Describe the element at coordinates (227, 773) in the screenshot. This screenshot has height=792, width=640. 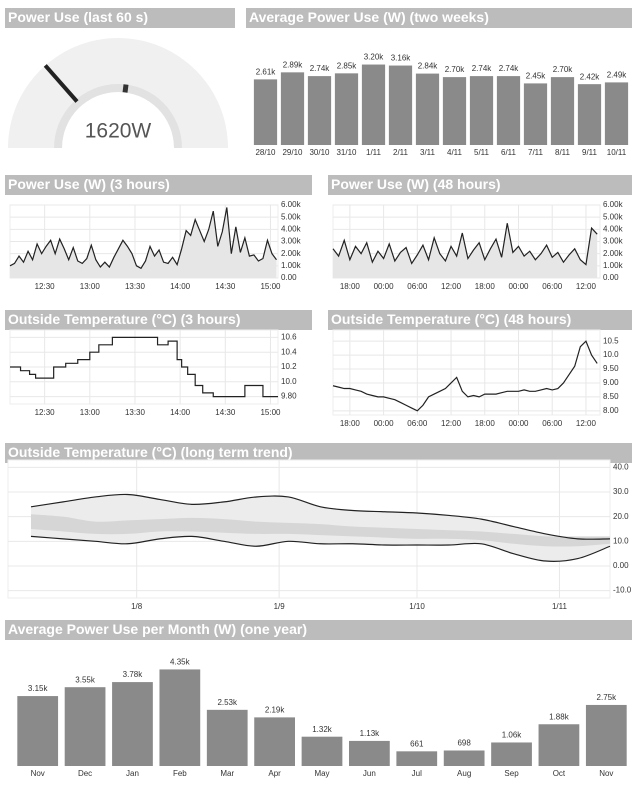
I see `x-tick-label: Mar` at that location.